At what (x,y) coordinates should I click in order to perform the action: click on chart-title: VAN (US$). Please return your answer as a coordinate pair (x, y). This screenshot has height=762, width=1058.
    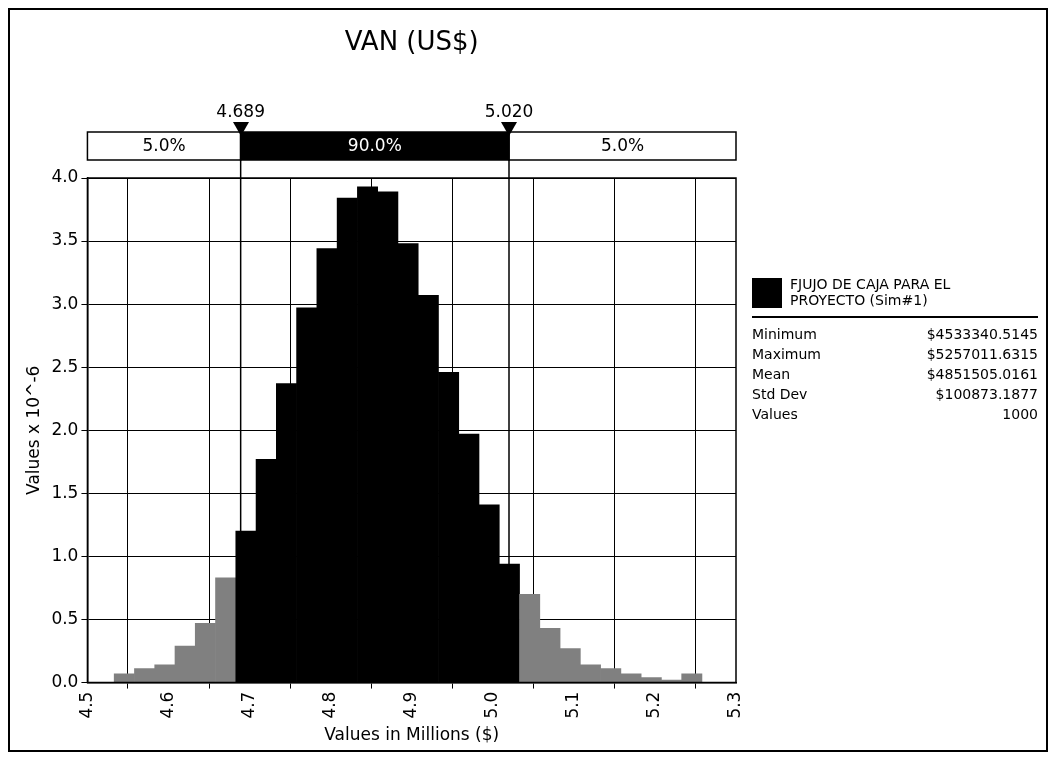
    Looking at the image, I should click on (411, 40).